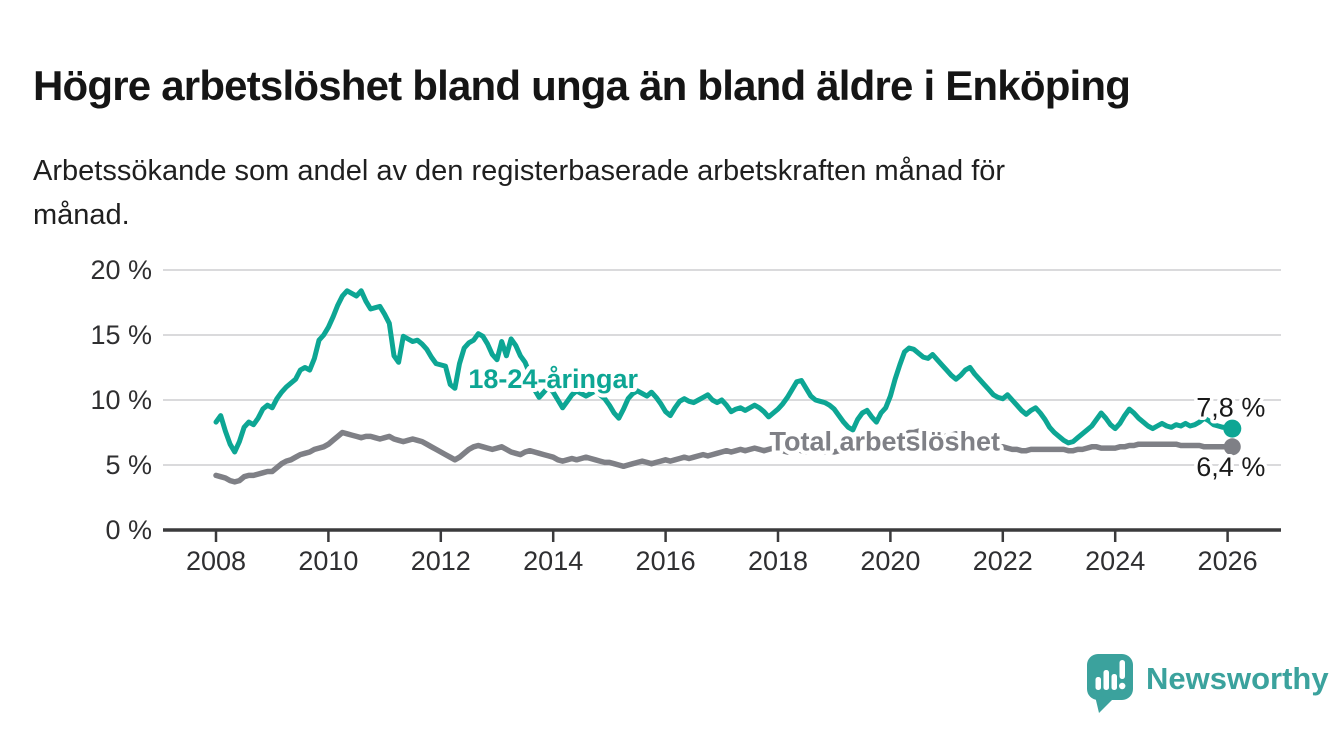  What do you see at coordinates (441, 561) in the screenshot?
I see `x-axis-label: 2012` at bounding box center [441, 561].